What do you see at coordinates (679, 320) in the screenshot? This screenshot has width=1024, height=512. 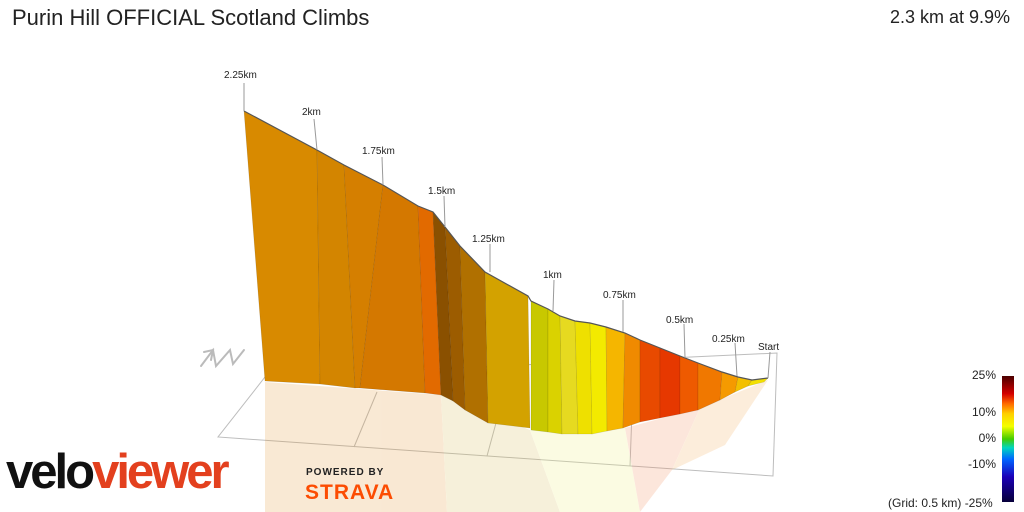 I see `marker-label-0-5km: 0.5km` at bounding box center [679, 320].